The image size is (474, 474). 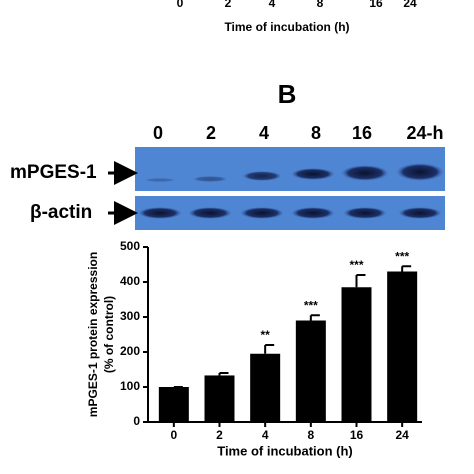 I want to click on y-tick-label: 0, so click(x=136, y=421).